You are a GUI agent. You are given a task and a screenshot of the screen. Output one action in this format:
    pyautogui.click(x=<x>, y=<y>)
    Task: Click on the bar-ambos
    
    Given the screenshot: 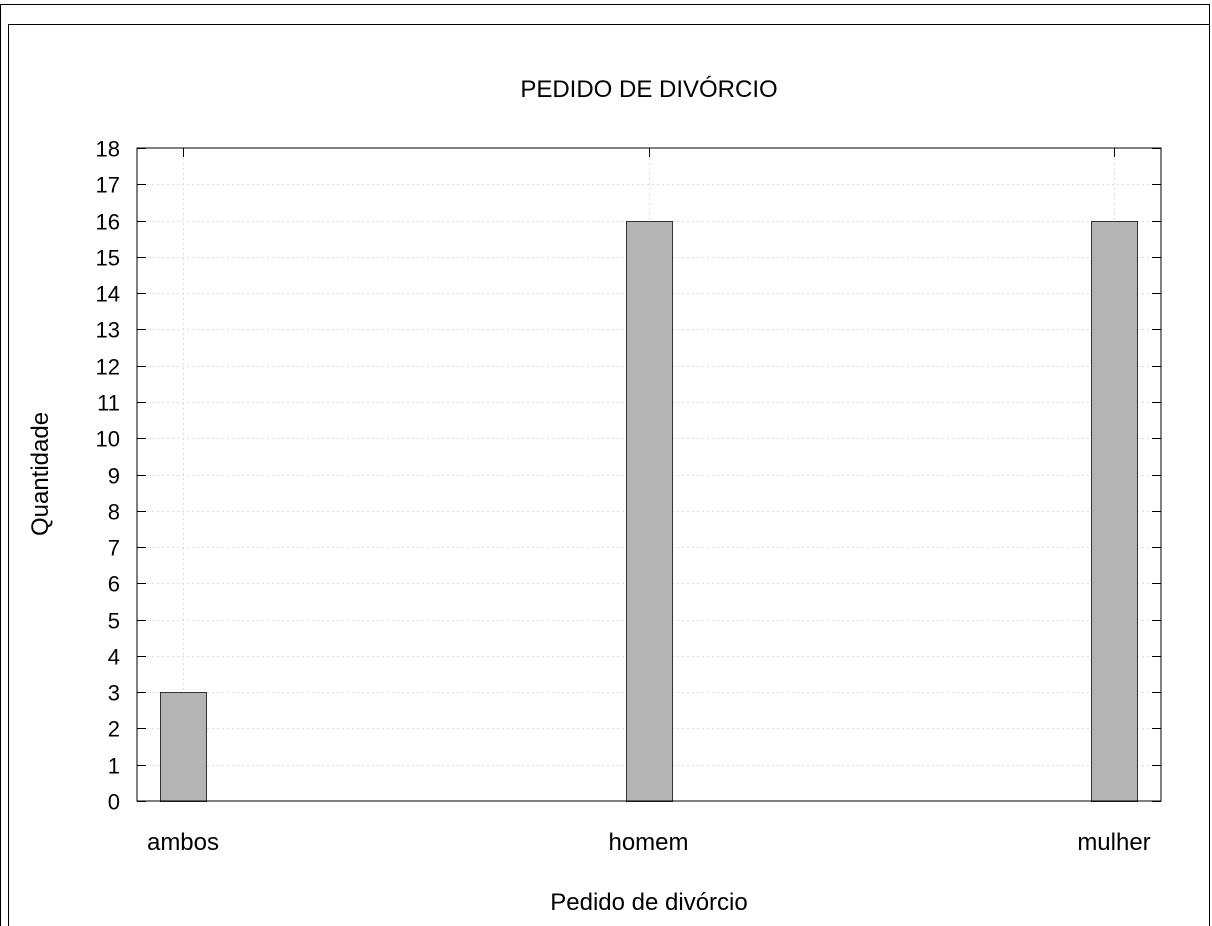 What is the action you would take?
    pyautogui.click(x=183, y=747)
    